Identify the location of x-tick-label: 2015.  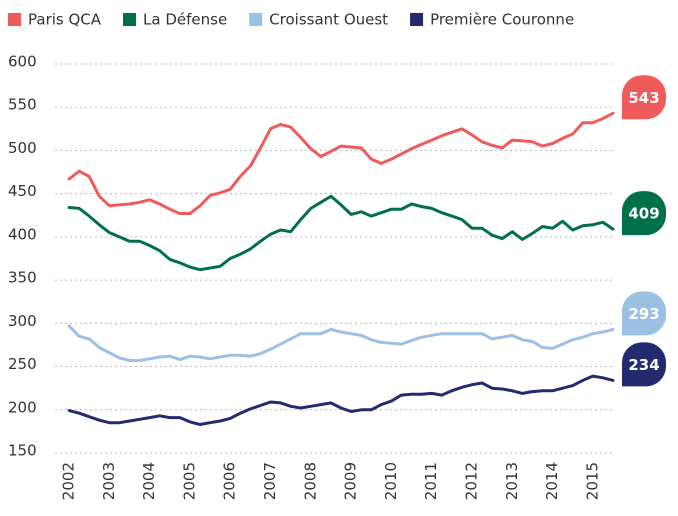
(592, 481).